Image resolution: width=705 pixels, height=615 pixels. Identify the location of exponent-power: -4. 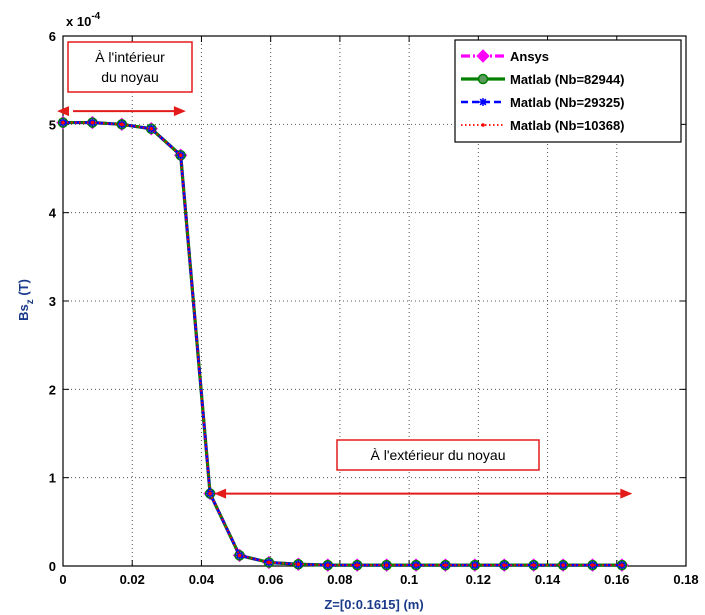
(95, 16).